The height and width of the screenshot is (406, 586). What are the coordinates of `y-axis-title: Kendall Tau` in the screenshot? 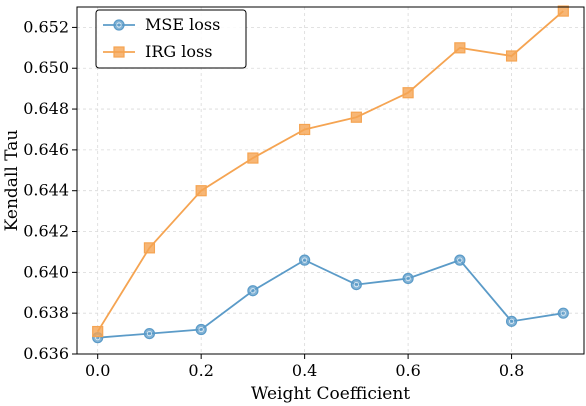 It's located at (12, 181).